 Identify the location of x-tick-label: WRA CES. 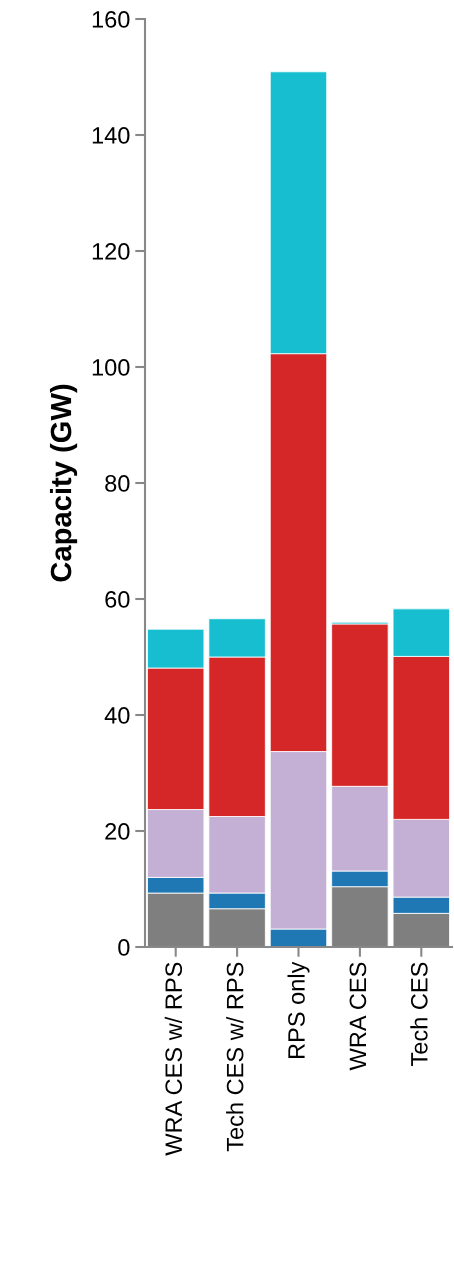
(358, 1016).